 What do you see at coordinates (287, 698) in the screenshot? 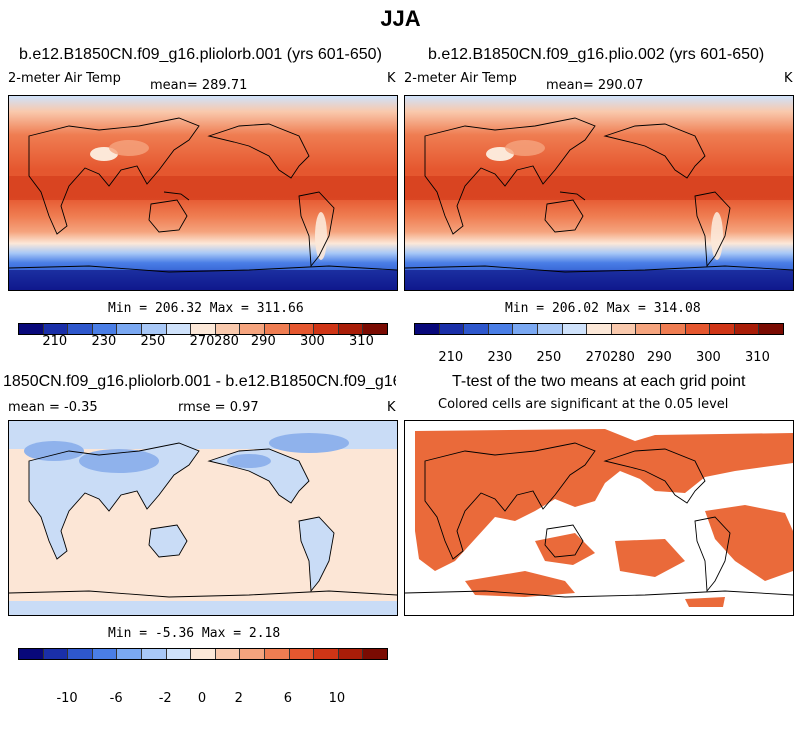
I see `colorbar-tick-label: 6` at bounding box center [287, 698].